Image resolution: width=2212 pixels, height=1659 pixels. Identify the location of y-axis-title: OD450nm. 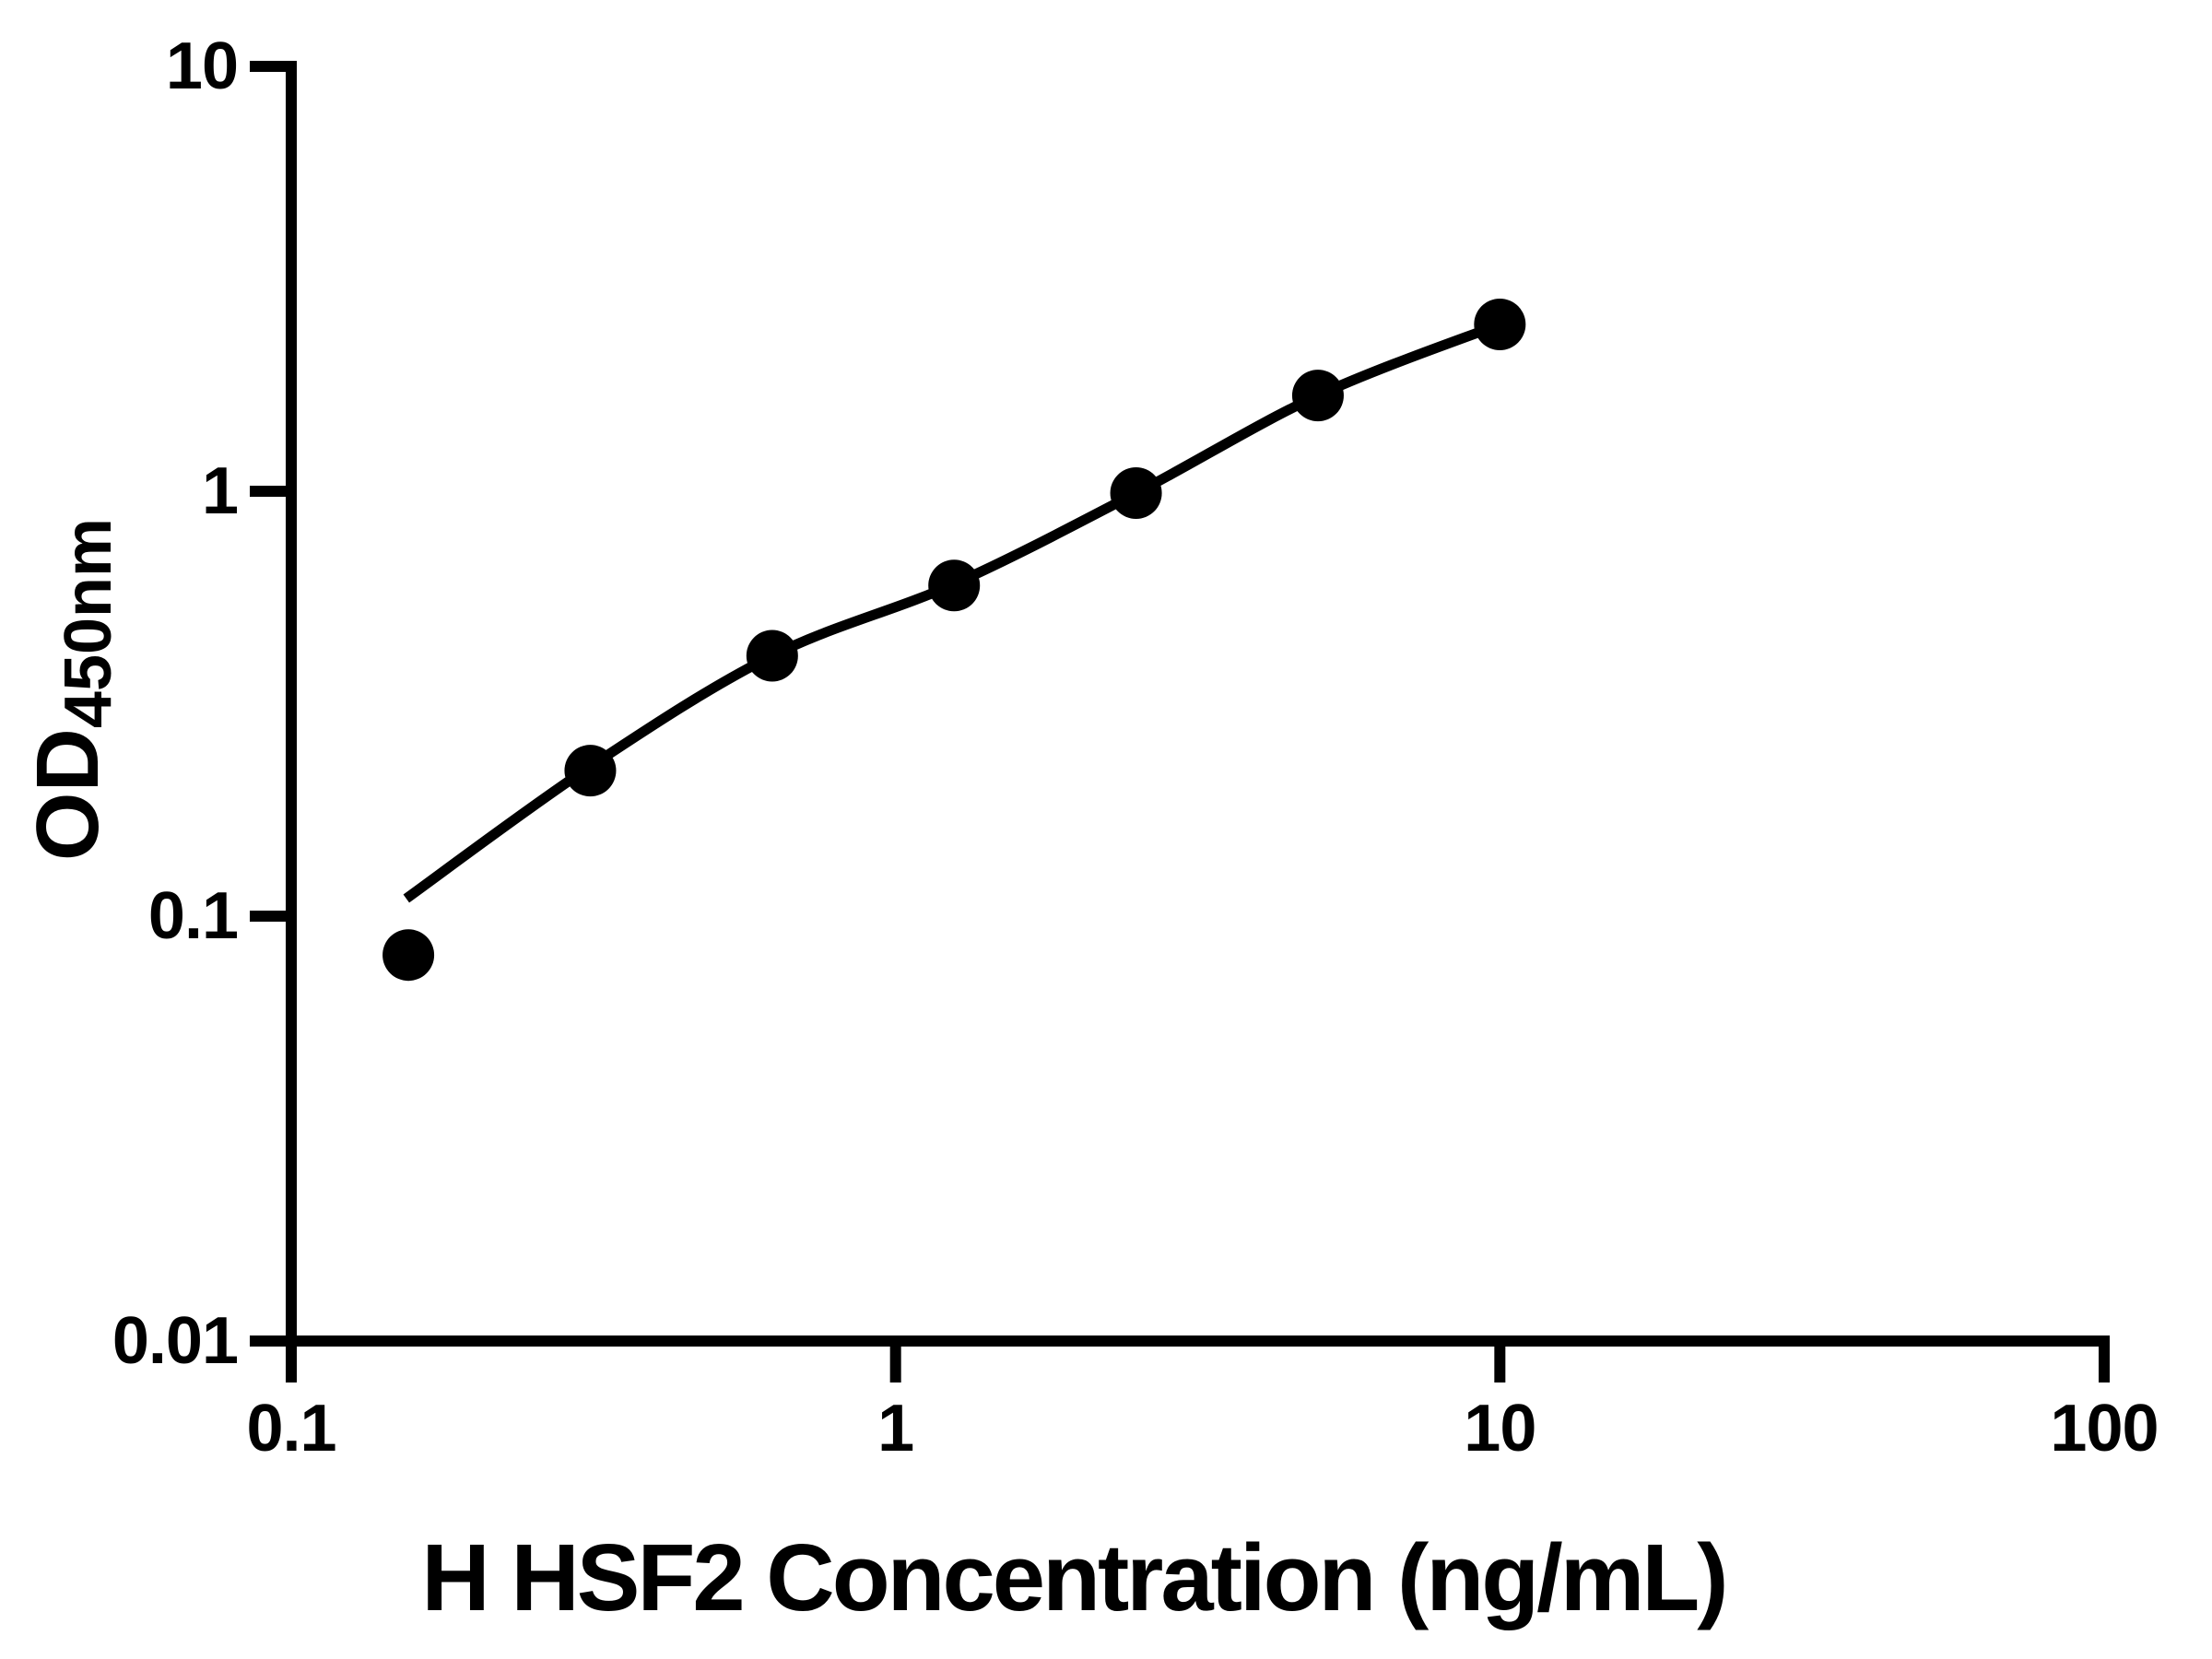
(72, 689).